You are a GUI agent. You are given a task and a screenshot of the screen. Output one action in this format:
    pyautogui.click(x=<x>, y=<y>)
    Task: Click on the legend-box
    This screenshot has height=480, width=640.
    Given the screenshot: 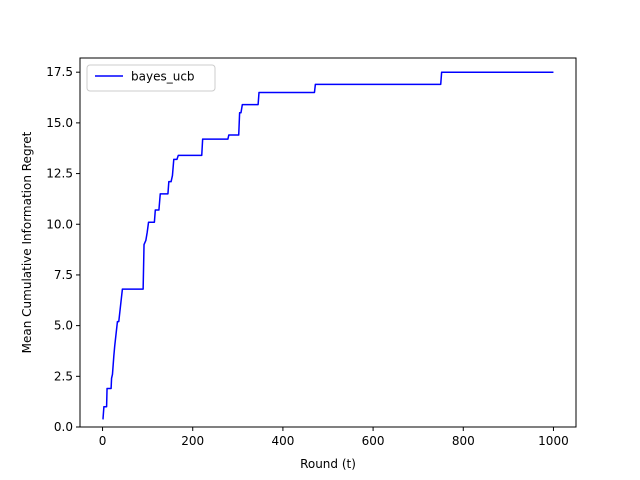 What is the action you would take?
    pyautogui.click(x=151, y=78)
    